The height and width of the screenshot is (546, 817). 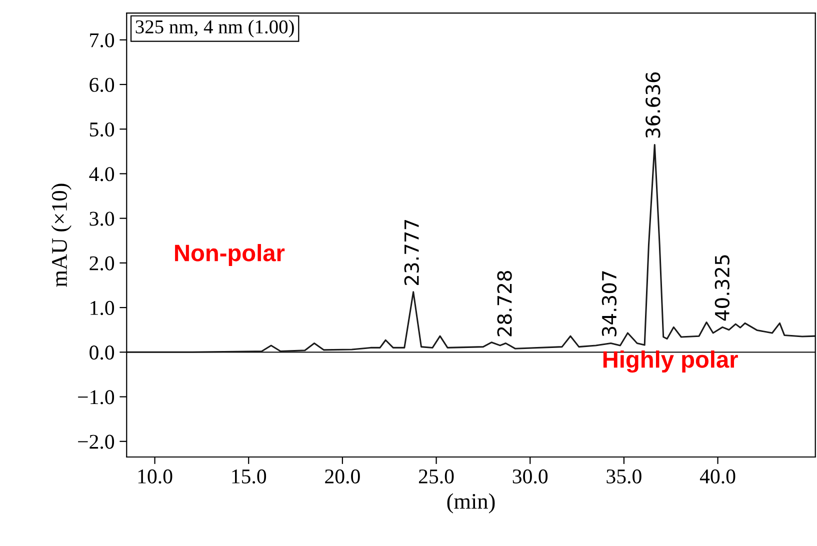 I want to click on annotation: 23.777, so click(x=411, y=252).